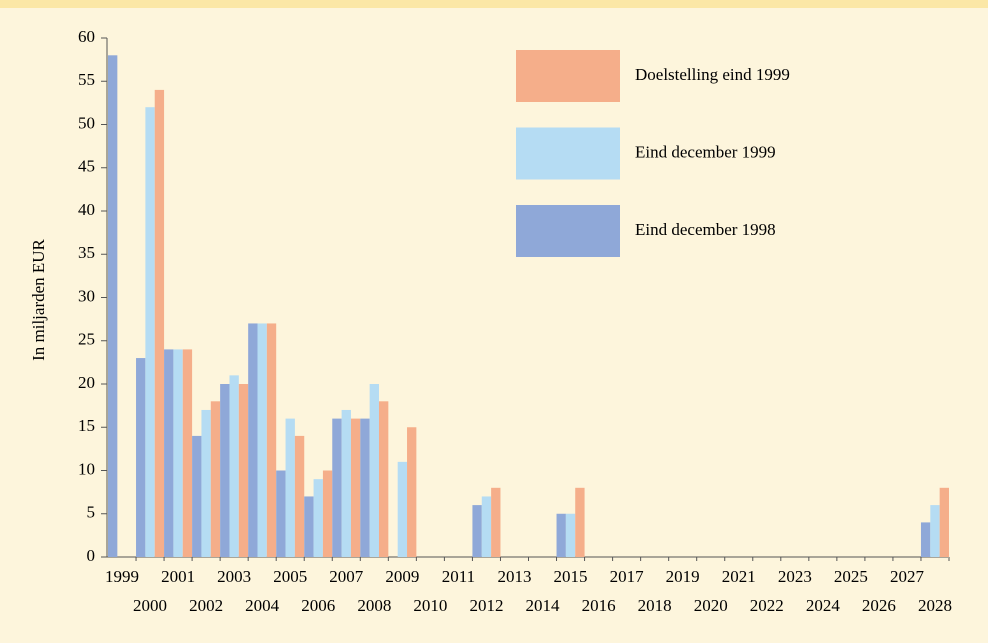 This screenshot has height=643, width=988. What do you see at coordinates (86, 339) in the screenshot?
I see `y-tick-label: 25` at bounding box center [86, 339].